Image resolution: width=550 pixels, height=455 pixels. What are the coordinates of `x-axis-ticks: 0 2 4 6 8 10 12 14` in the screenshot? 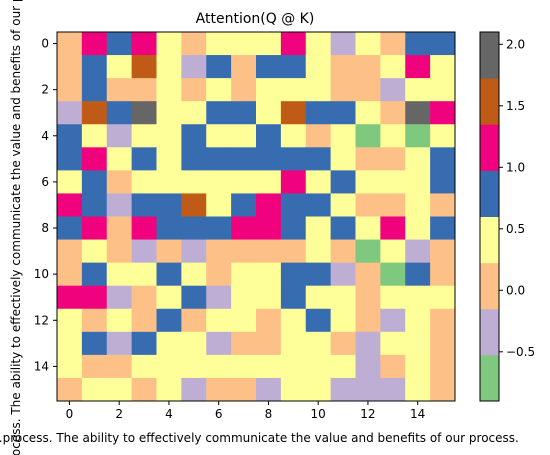 It's located at (245, 411).